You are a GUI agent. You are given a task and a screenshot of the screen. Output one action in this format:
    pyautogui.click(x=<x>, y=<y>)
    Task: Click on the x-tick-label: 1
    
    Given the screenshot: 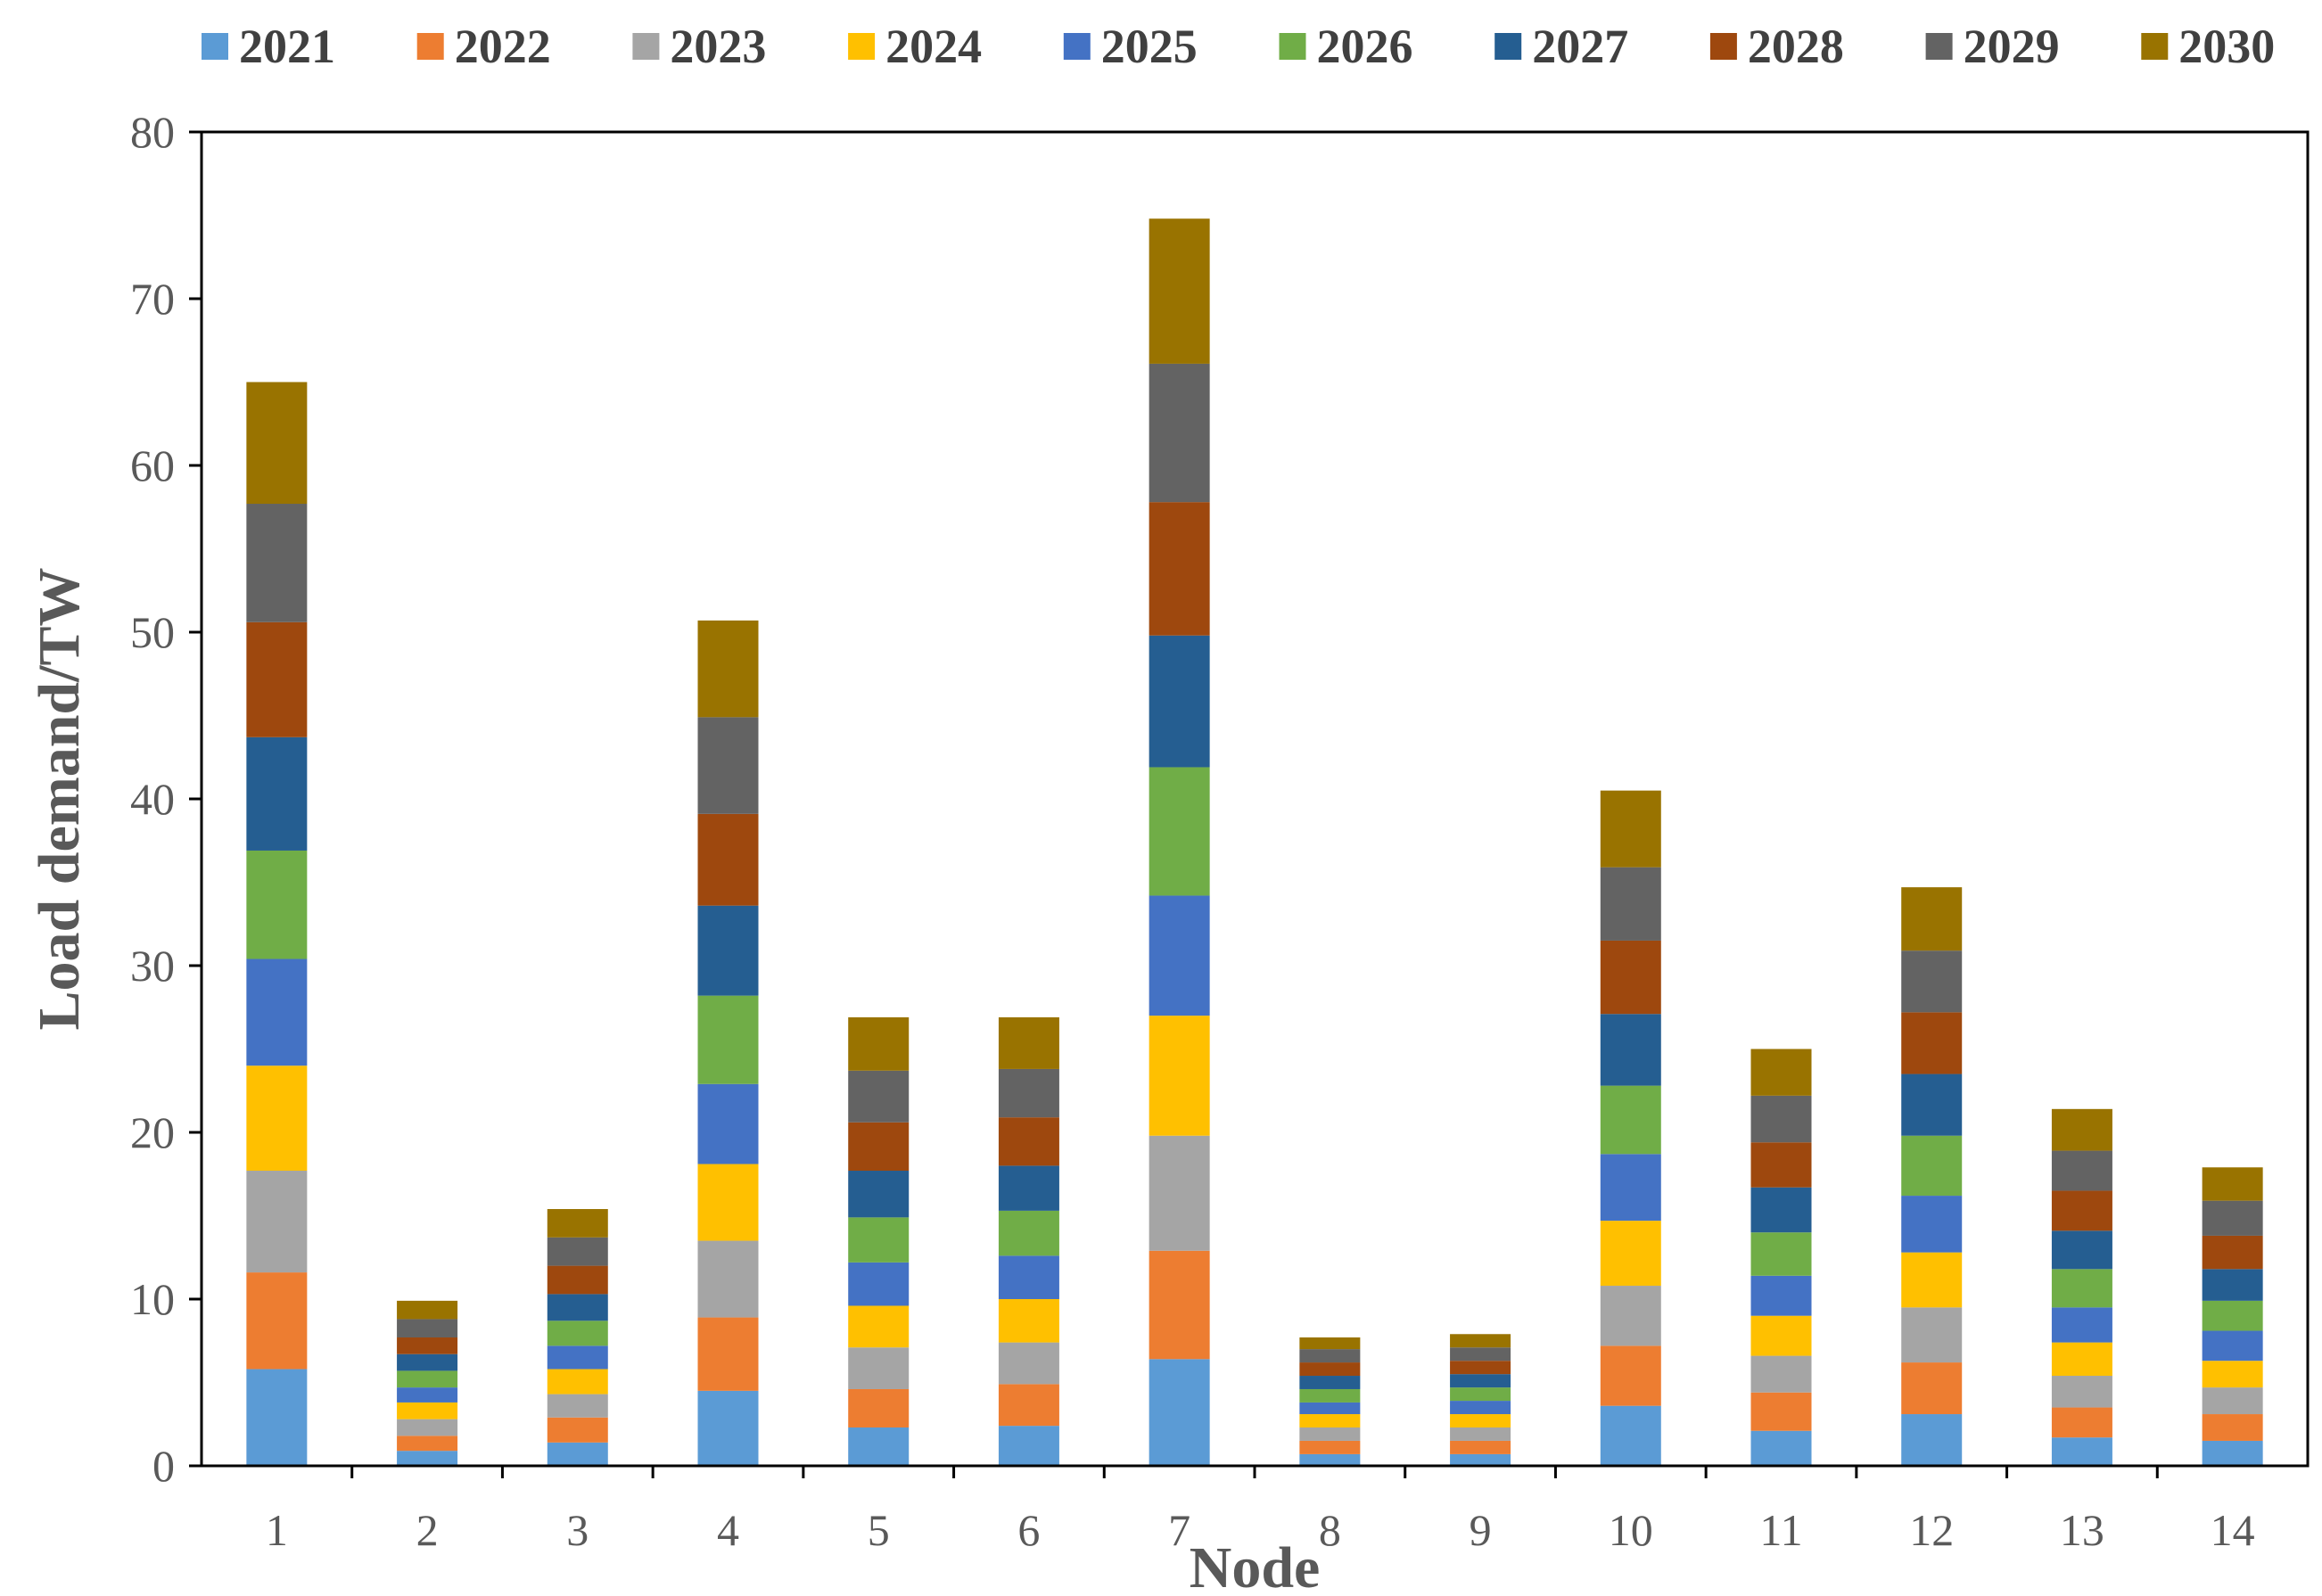 What is the action you would take?
    pyautogui.click(x=277, y=1530)
    